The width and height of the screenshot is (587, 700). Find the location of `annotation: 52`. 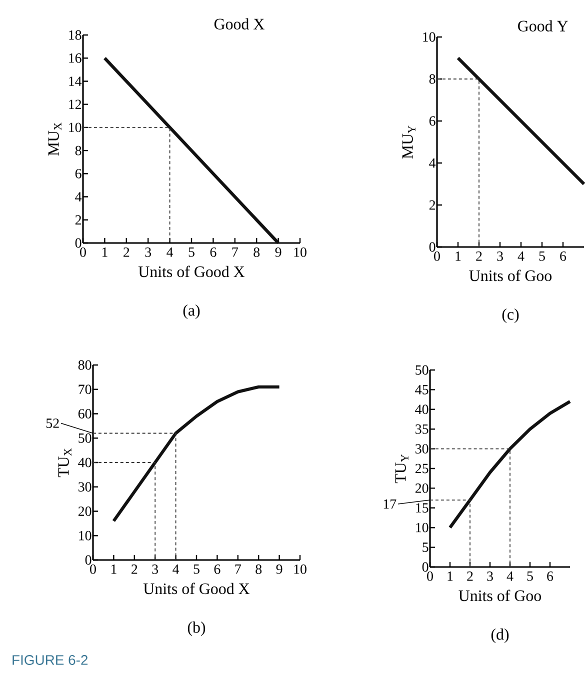

annotation: 52 is located at coordinates (52, 423).